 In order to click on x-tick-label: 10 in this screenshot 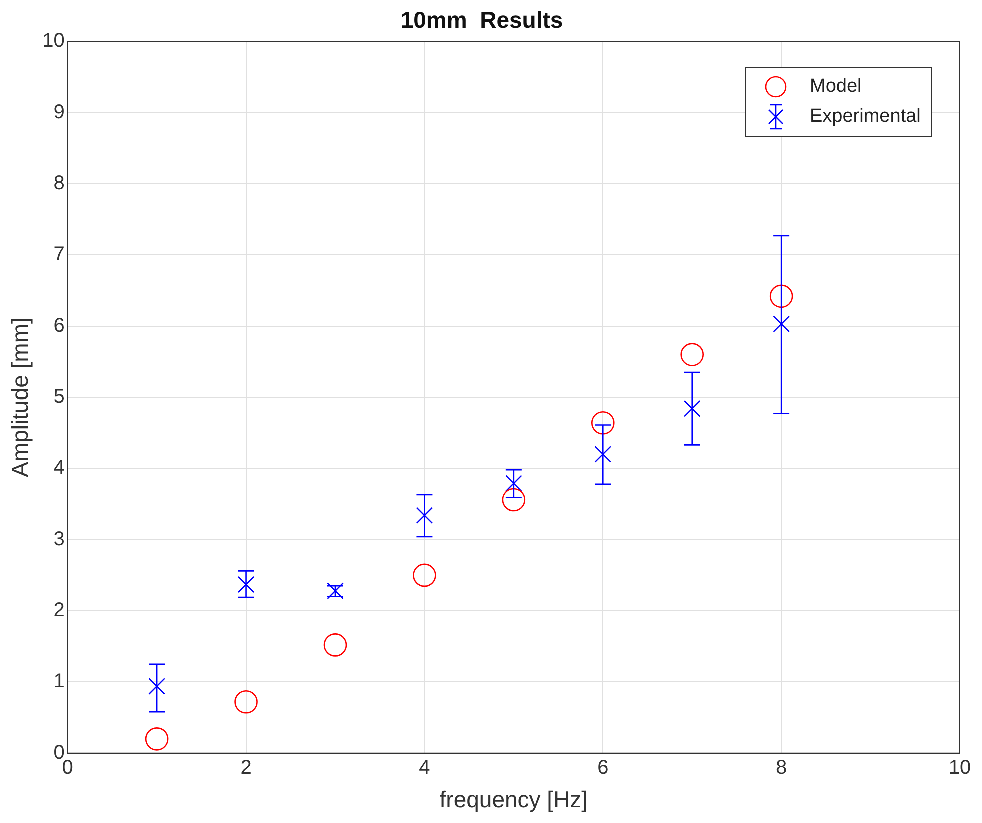, I will do `click(960, 767)`.